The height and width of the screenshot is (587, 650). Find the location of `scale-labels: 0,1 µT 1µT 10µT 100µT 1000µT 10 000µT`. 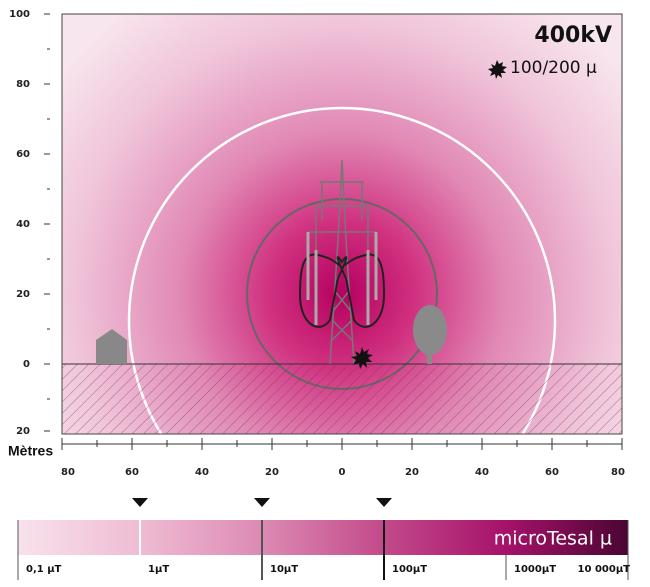

scale-labels: 0,1 µT 1µT 10µT 100µT 1000µT 10 000µT is located at coordinates (328, 569).